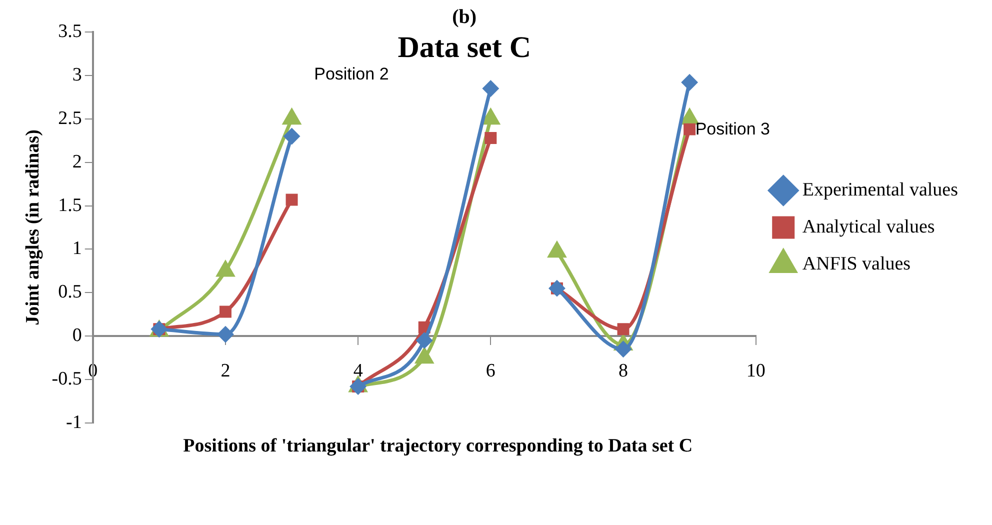 This screenshot has width=992, height=525. What do you see at coordinates (491, 371) in the screenshot?
I see `x-tick-label: 6` at bounding box center [491, 371].